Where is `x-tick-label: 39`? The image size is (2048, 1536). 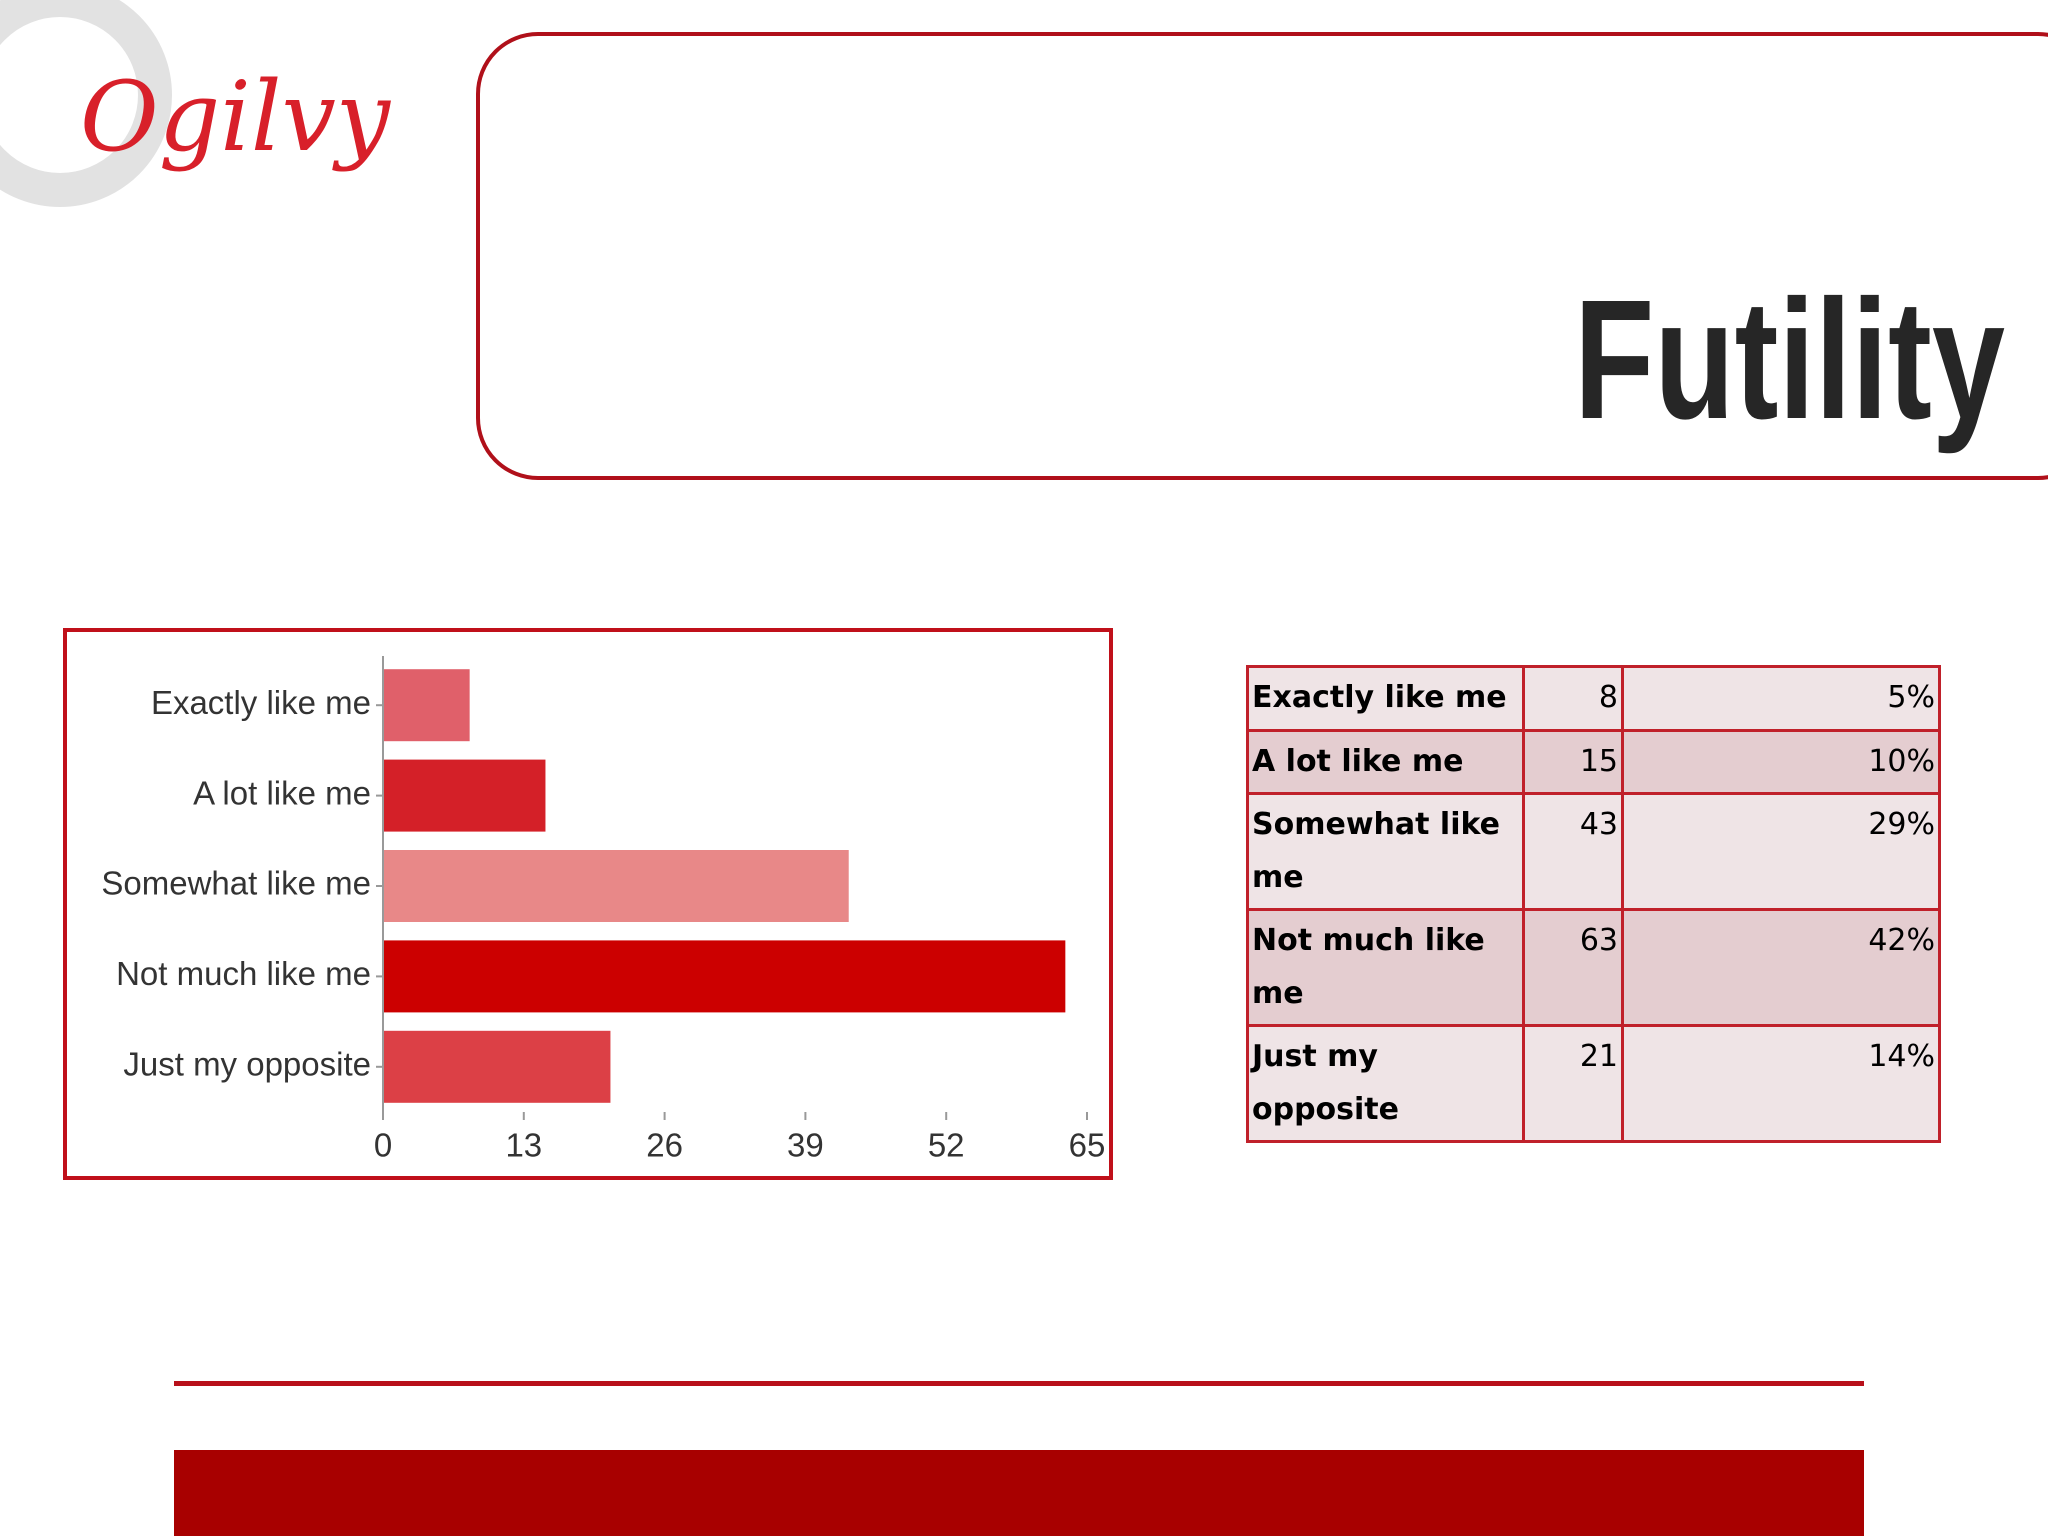
x-tick-label: 39 is located at coordinates (805, 1145).